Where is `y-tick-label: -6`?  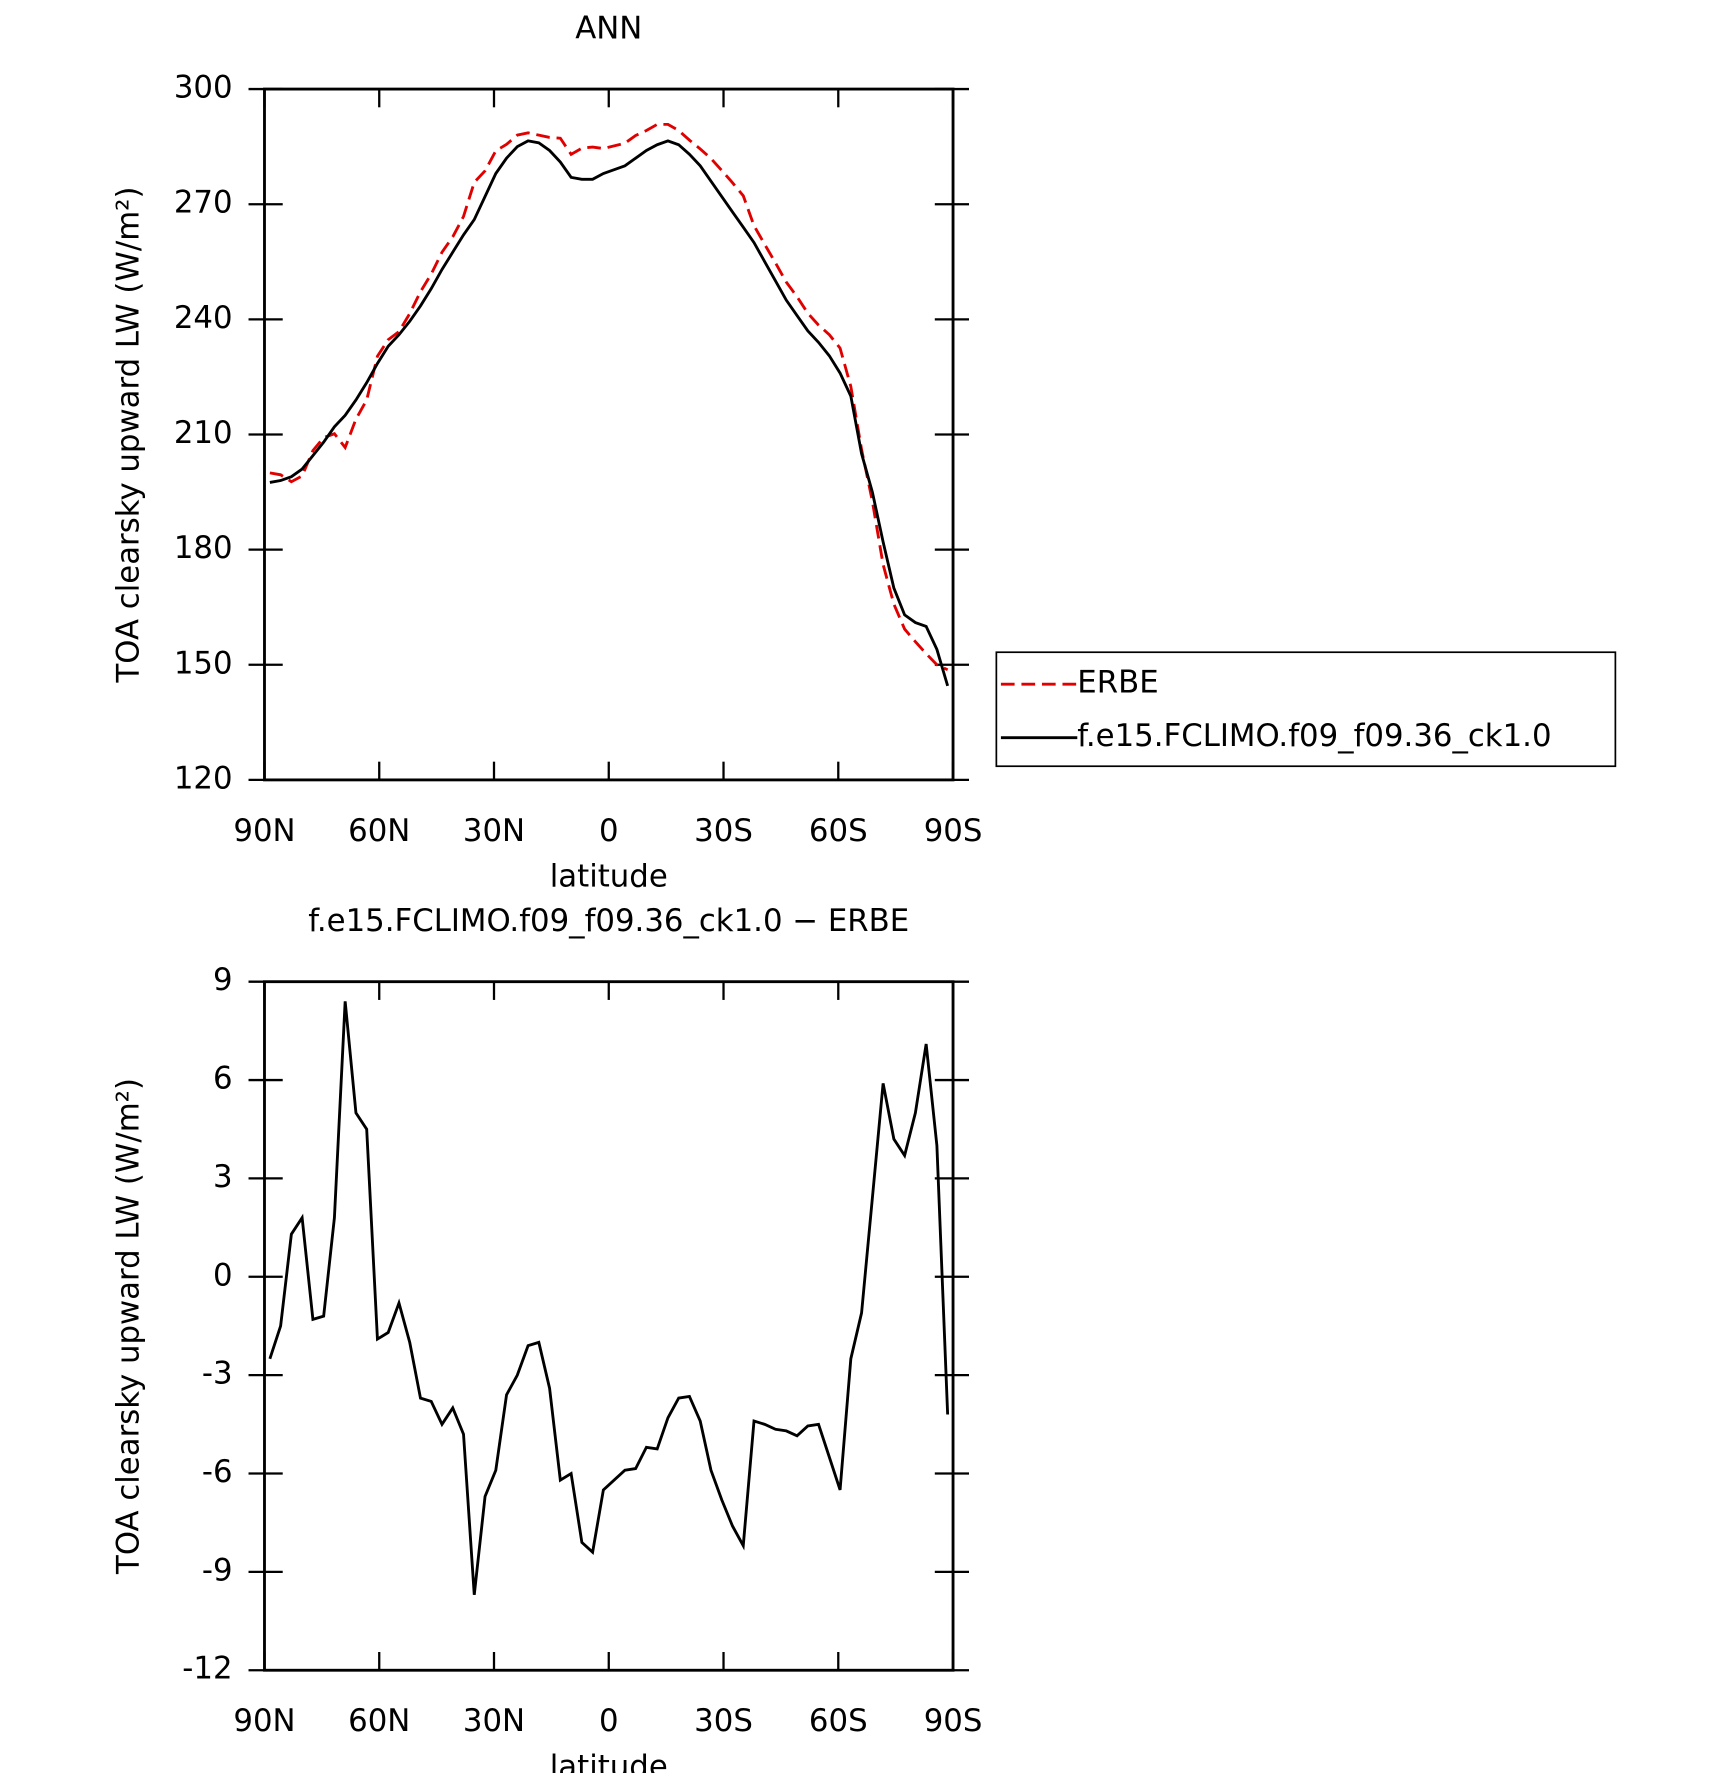
y-tick-label: -6 is located at coordinates (217, 1472).